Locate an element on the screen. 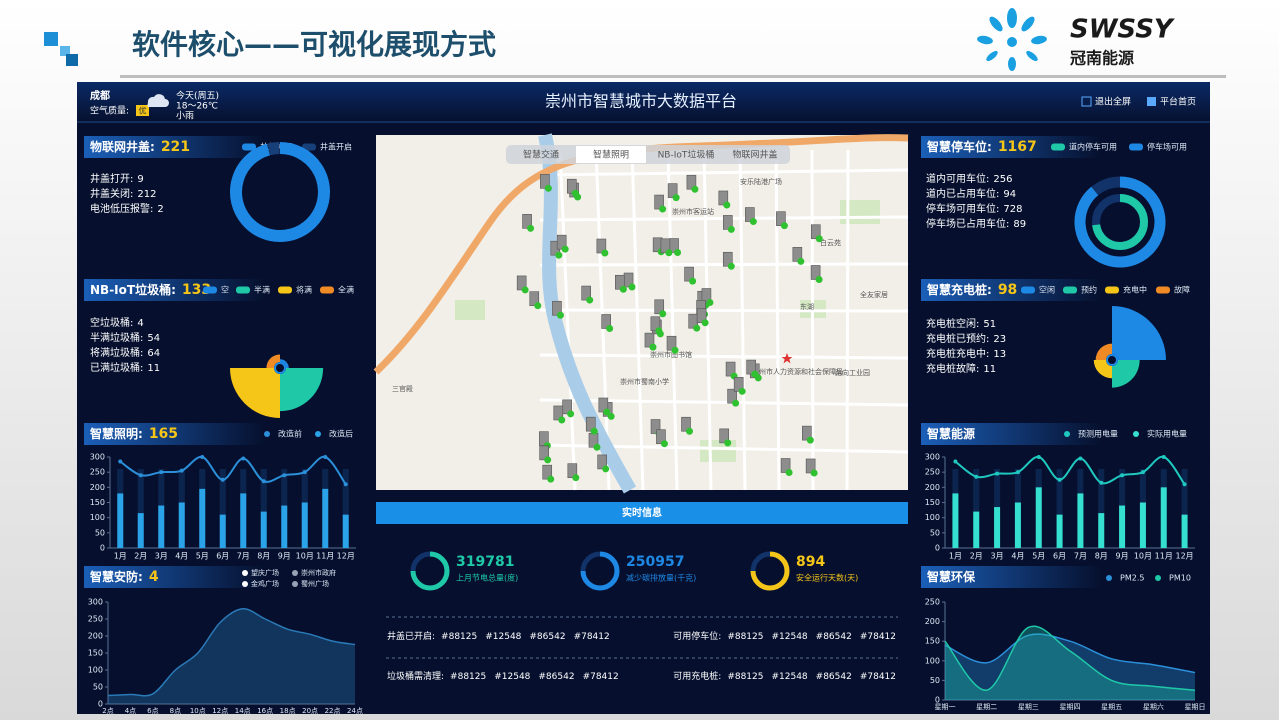 The width and height of the screenshot is (1279, 720). map-tab: 智慧交通 is located at coordinates (541, 155).